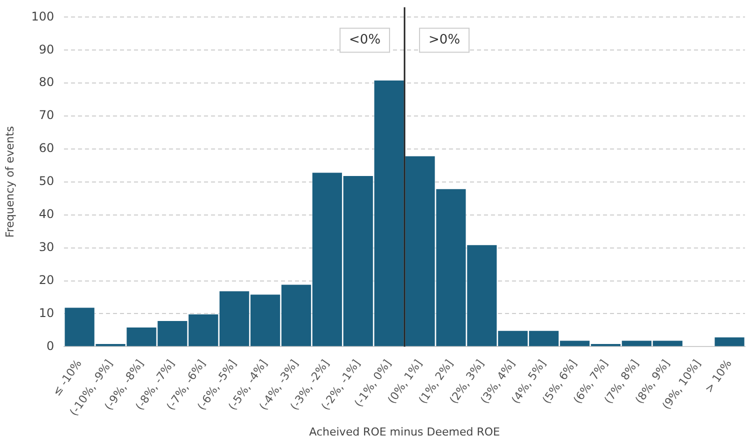  Describe the element at coordinates (46, 181) in the screenshot. I see `y-tick-label: 50` at that location.